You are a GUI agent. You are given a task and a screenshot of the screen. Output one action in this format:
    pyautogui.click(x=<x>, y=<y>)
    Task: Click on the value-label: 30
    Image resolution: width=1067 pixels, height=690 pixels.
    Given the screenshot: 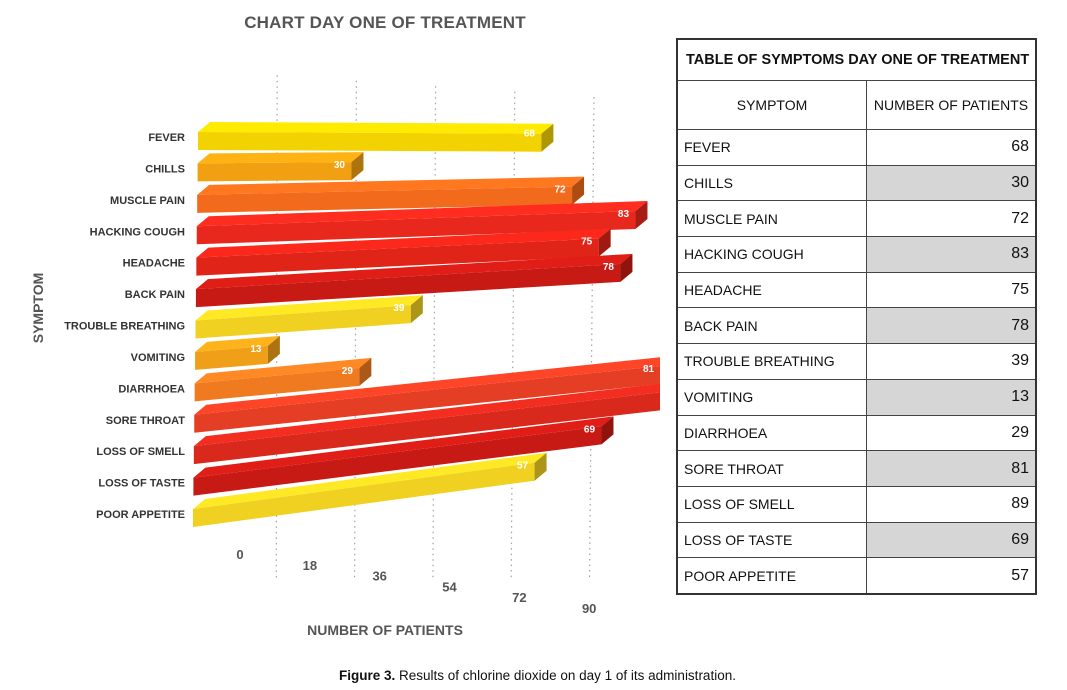 What is the action you would take?
    pyautogui.click(x=340, y=165)
    